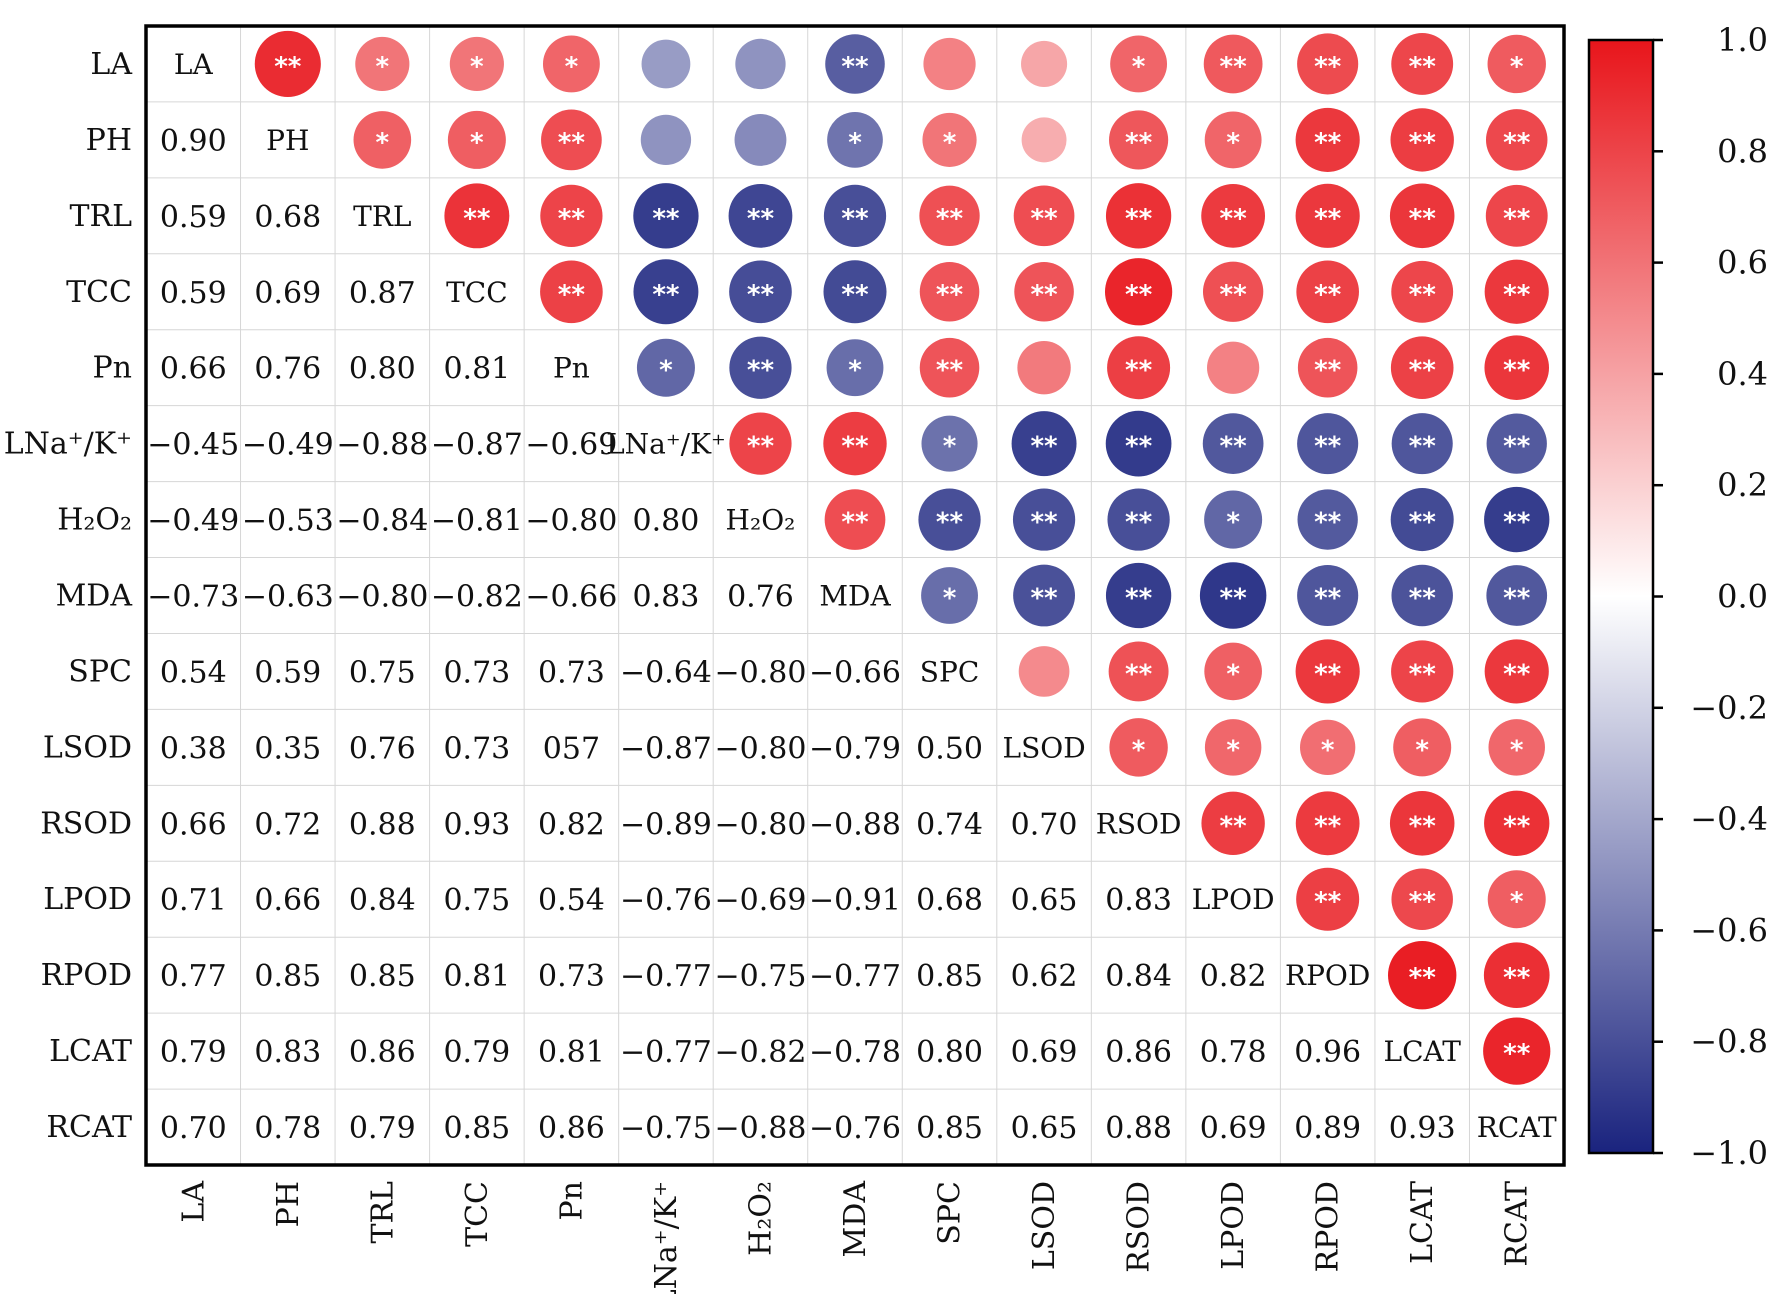 This screenshot has height=1294, width=1790. I want to click on cell-value-mda-pn: −0.66, so click(571, 597).